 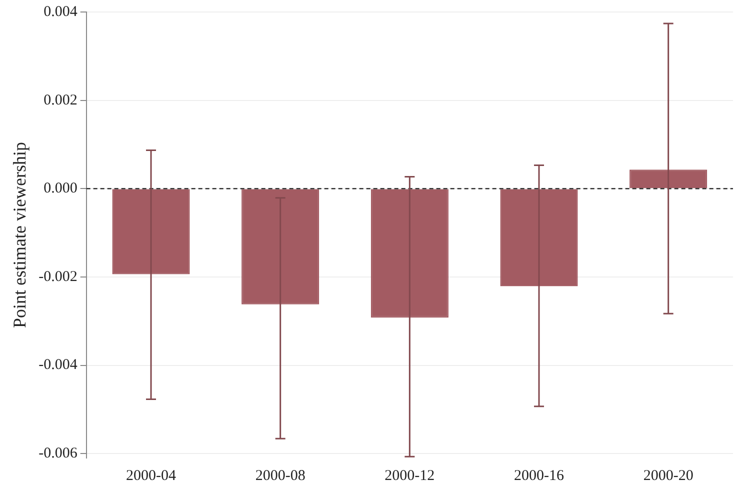 I want to click on y-tick-label: 0.000, so click(x=61, y=188).